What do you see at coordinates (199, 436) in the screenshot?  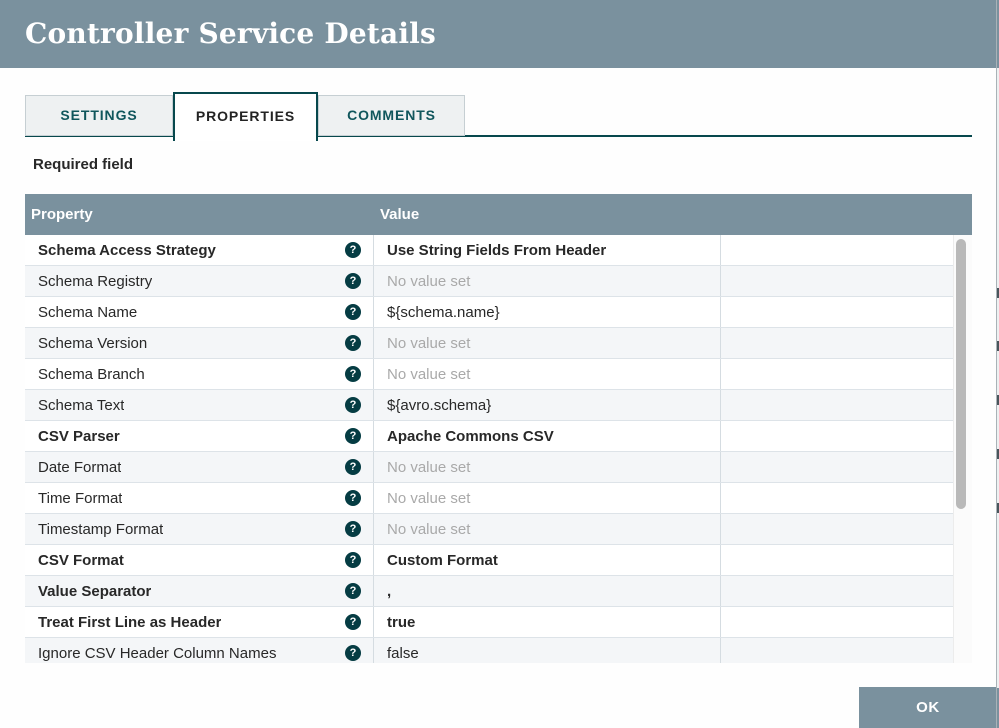 I see `property-cell: CSV Parser ?` at bounding box center [199, 436].